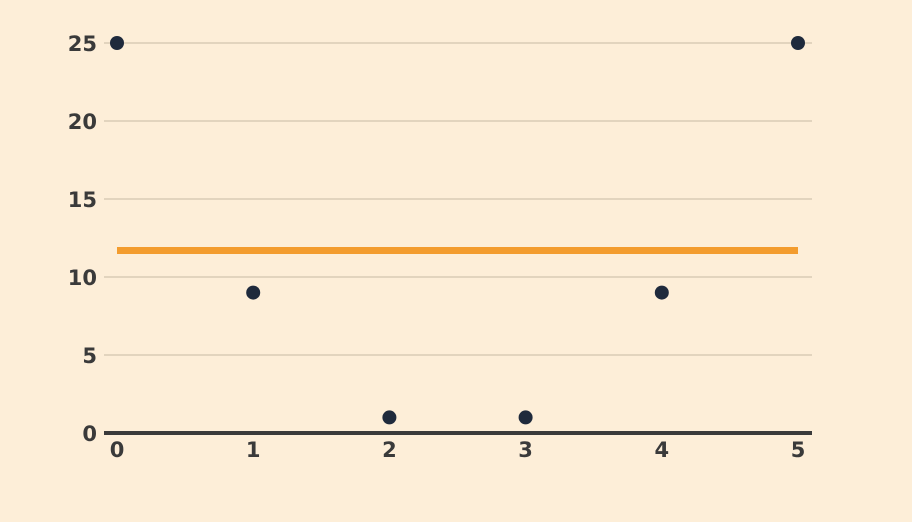  I want to click on y-tick-label: 10, so click(82, 278).